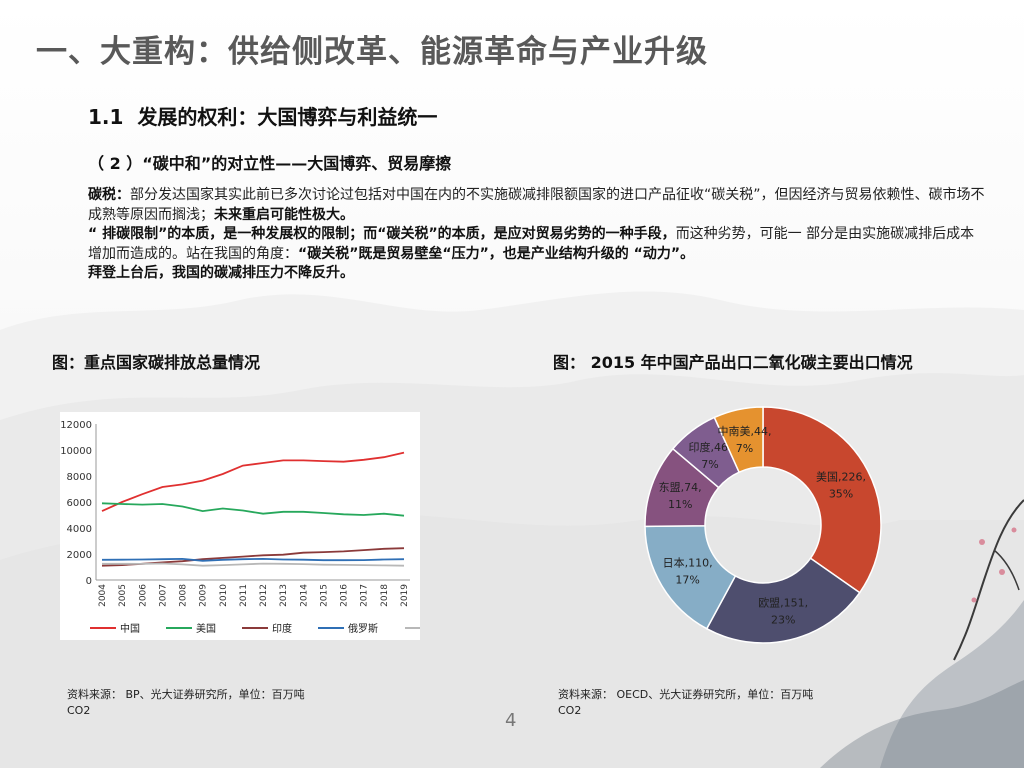  I want to click on y-tick-label: 6000, so click(79, 503).